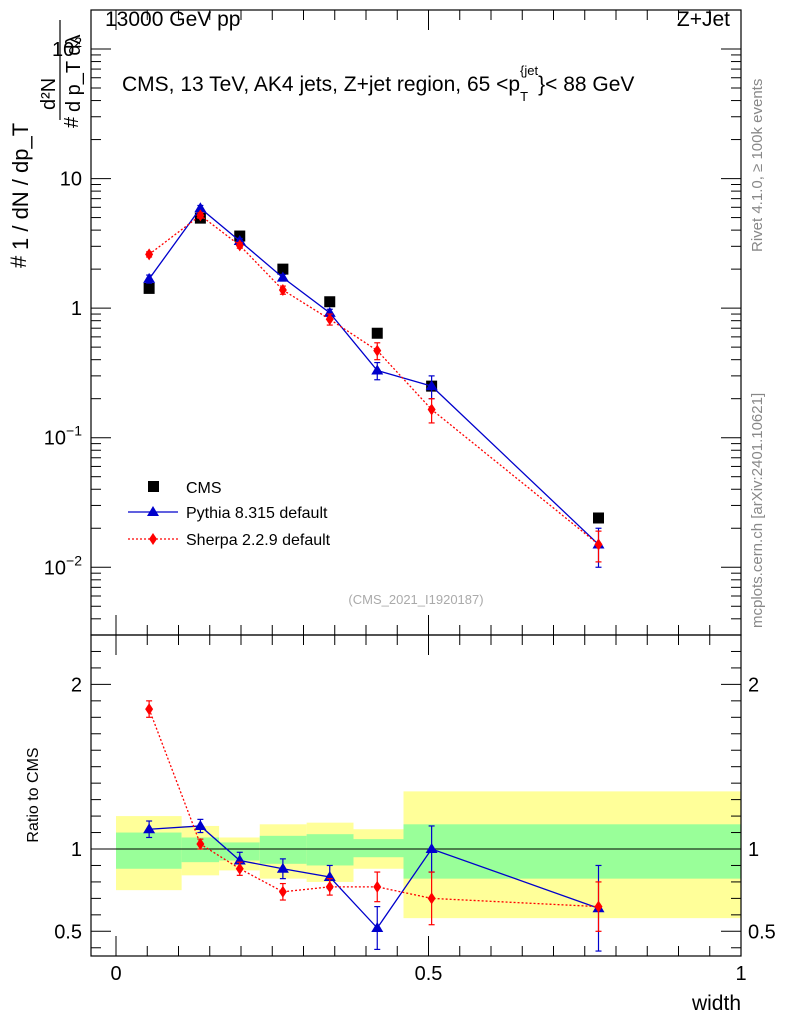 The image size is (786, 1024). I want to click on legend-marker-pythia, so click(153, 511).